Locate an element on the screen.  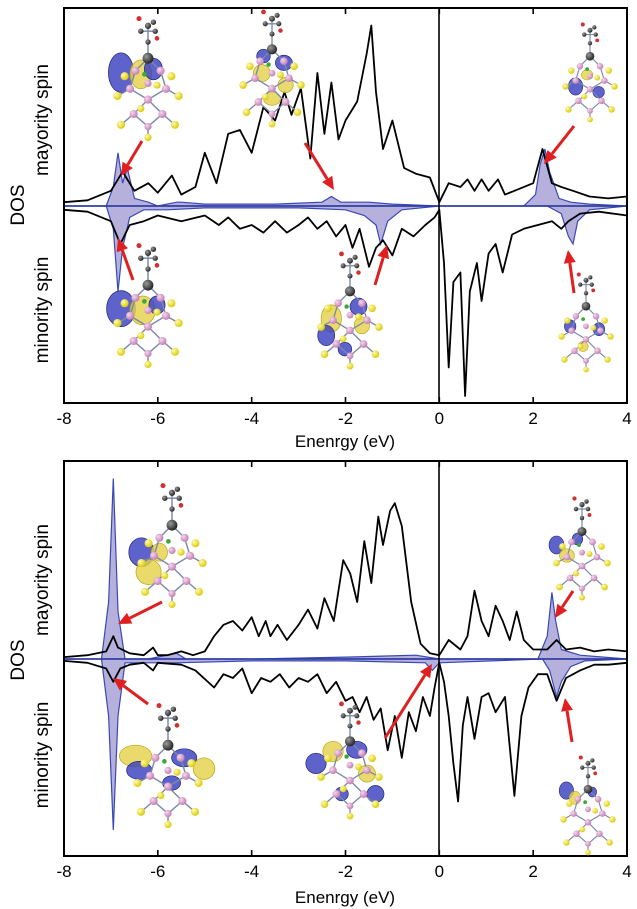
total-dos-minority is located at coordinates (345, 731).